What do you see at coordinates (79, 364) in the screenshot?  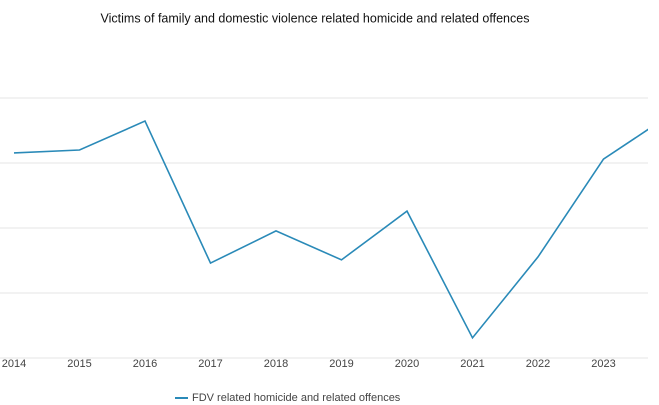 I see `x-tick-label: 2015` at bounding box center [79, 364].